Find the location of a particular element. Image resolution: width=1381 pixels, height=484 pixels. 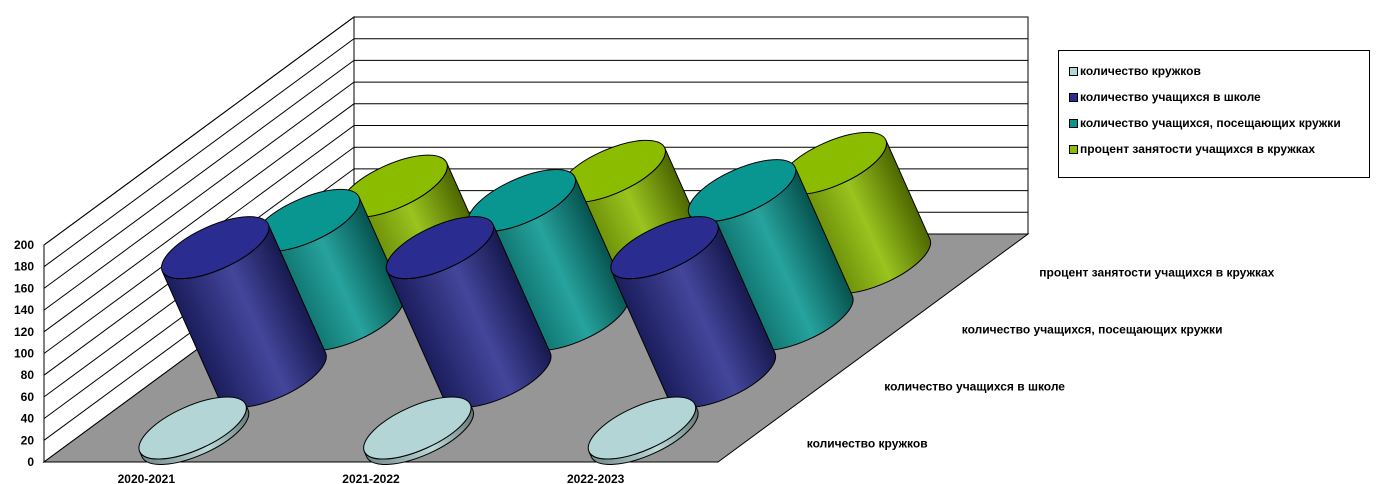

y-tick-label: 20 is located at coordinates (28, 440).